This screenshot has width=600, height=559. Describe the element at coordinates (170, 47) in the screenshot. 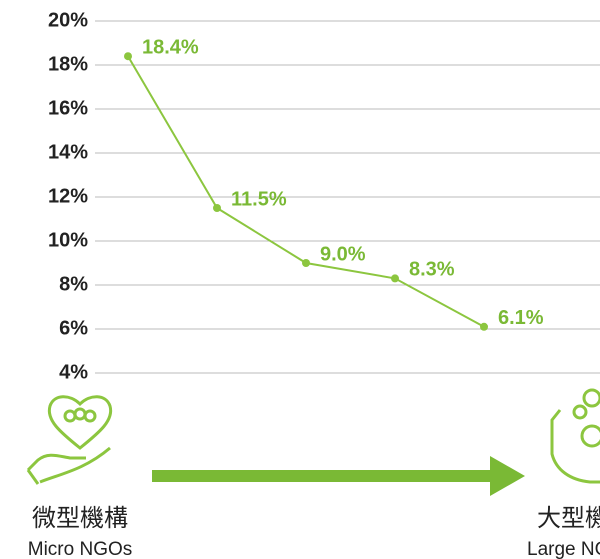

I see `value-label: 18.4%` at that location.